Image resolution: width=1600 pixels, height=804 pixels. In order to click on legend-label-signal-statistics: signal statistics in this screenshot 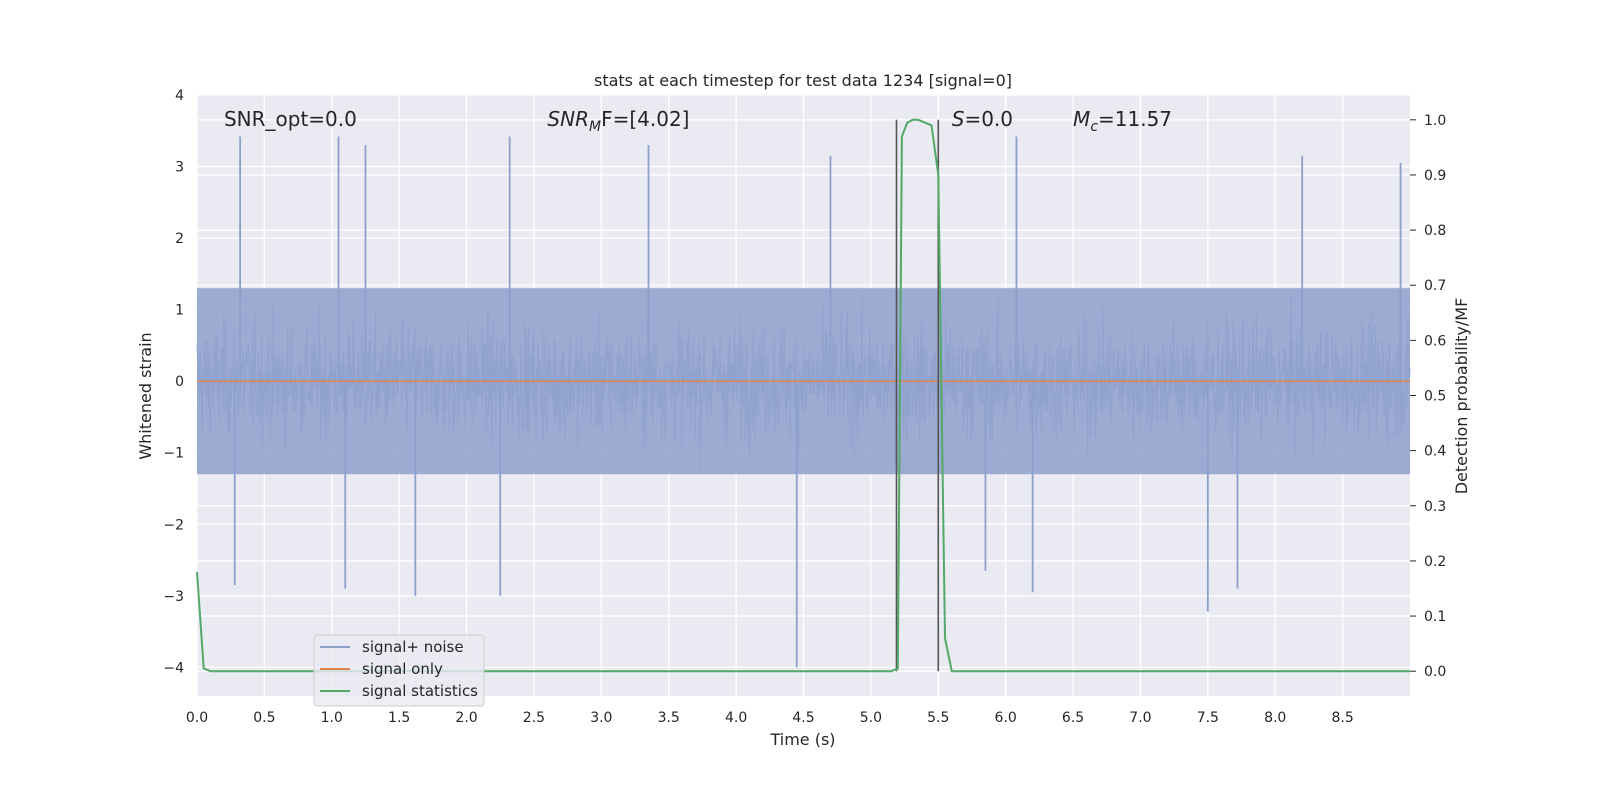, I will do `click(420, 691)`.